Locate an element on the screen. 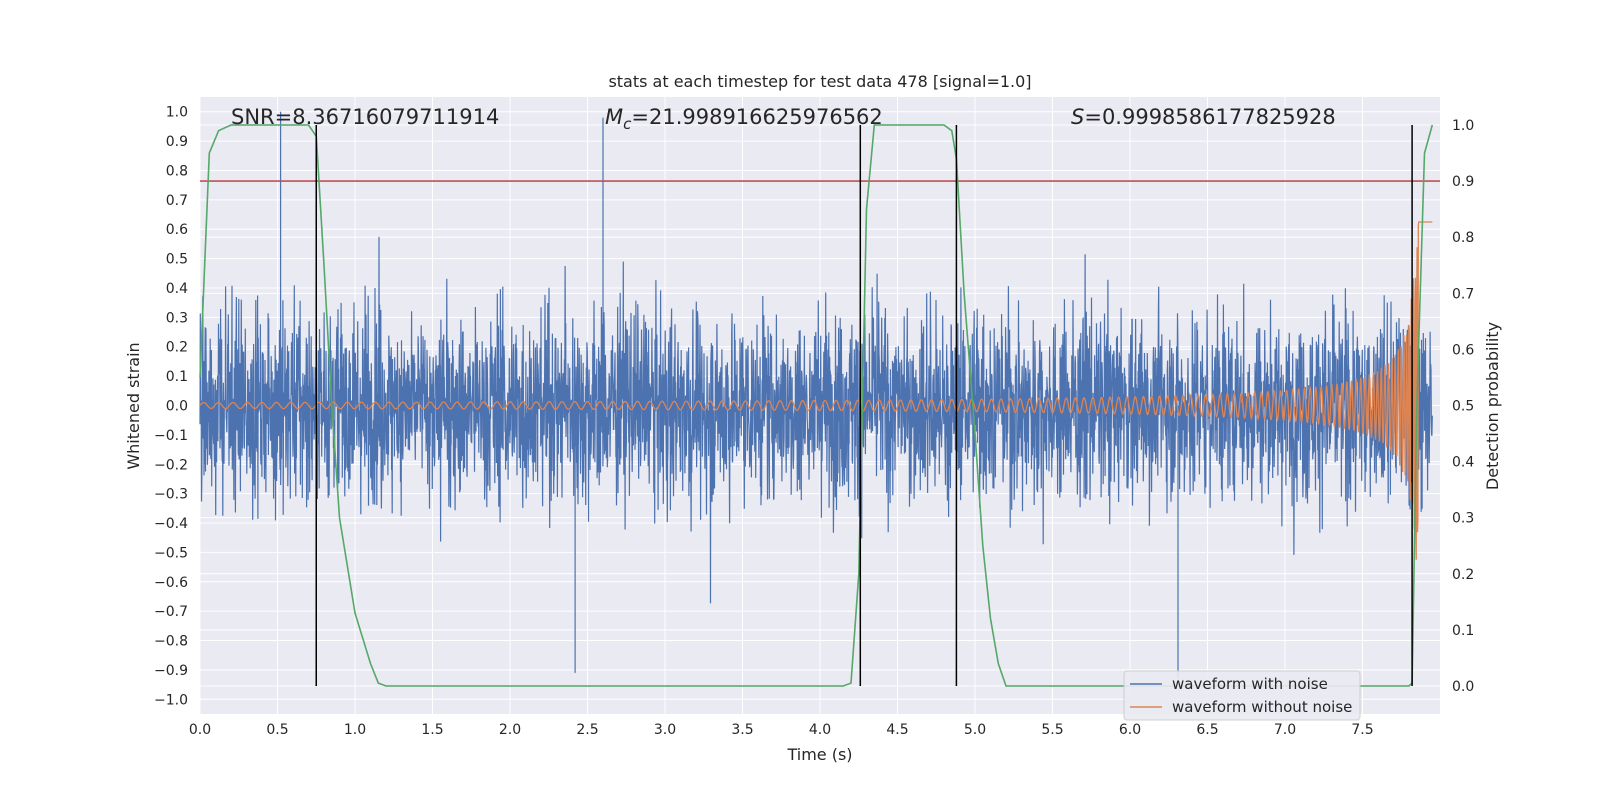  y-tick-label: 0.7 is located at coordinates (177, 201).